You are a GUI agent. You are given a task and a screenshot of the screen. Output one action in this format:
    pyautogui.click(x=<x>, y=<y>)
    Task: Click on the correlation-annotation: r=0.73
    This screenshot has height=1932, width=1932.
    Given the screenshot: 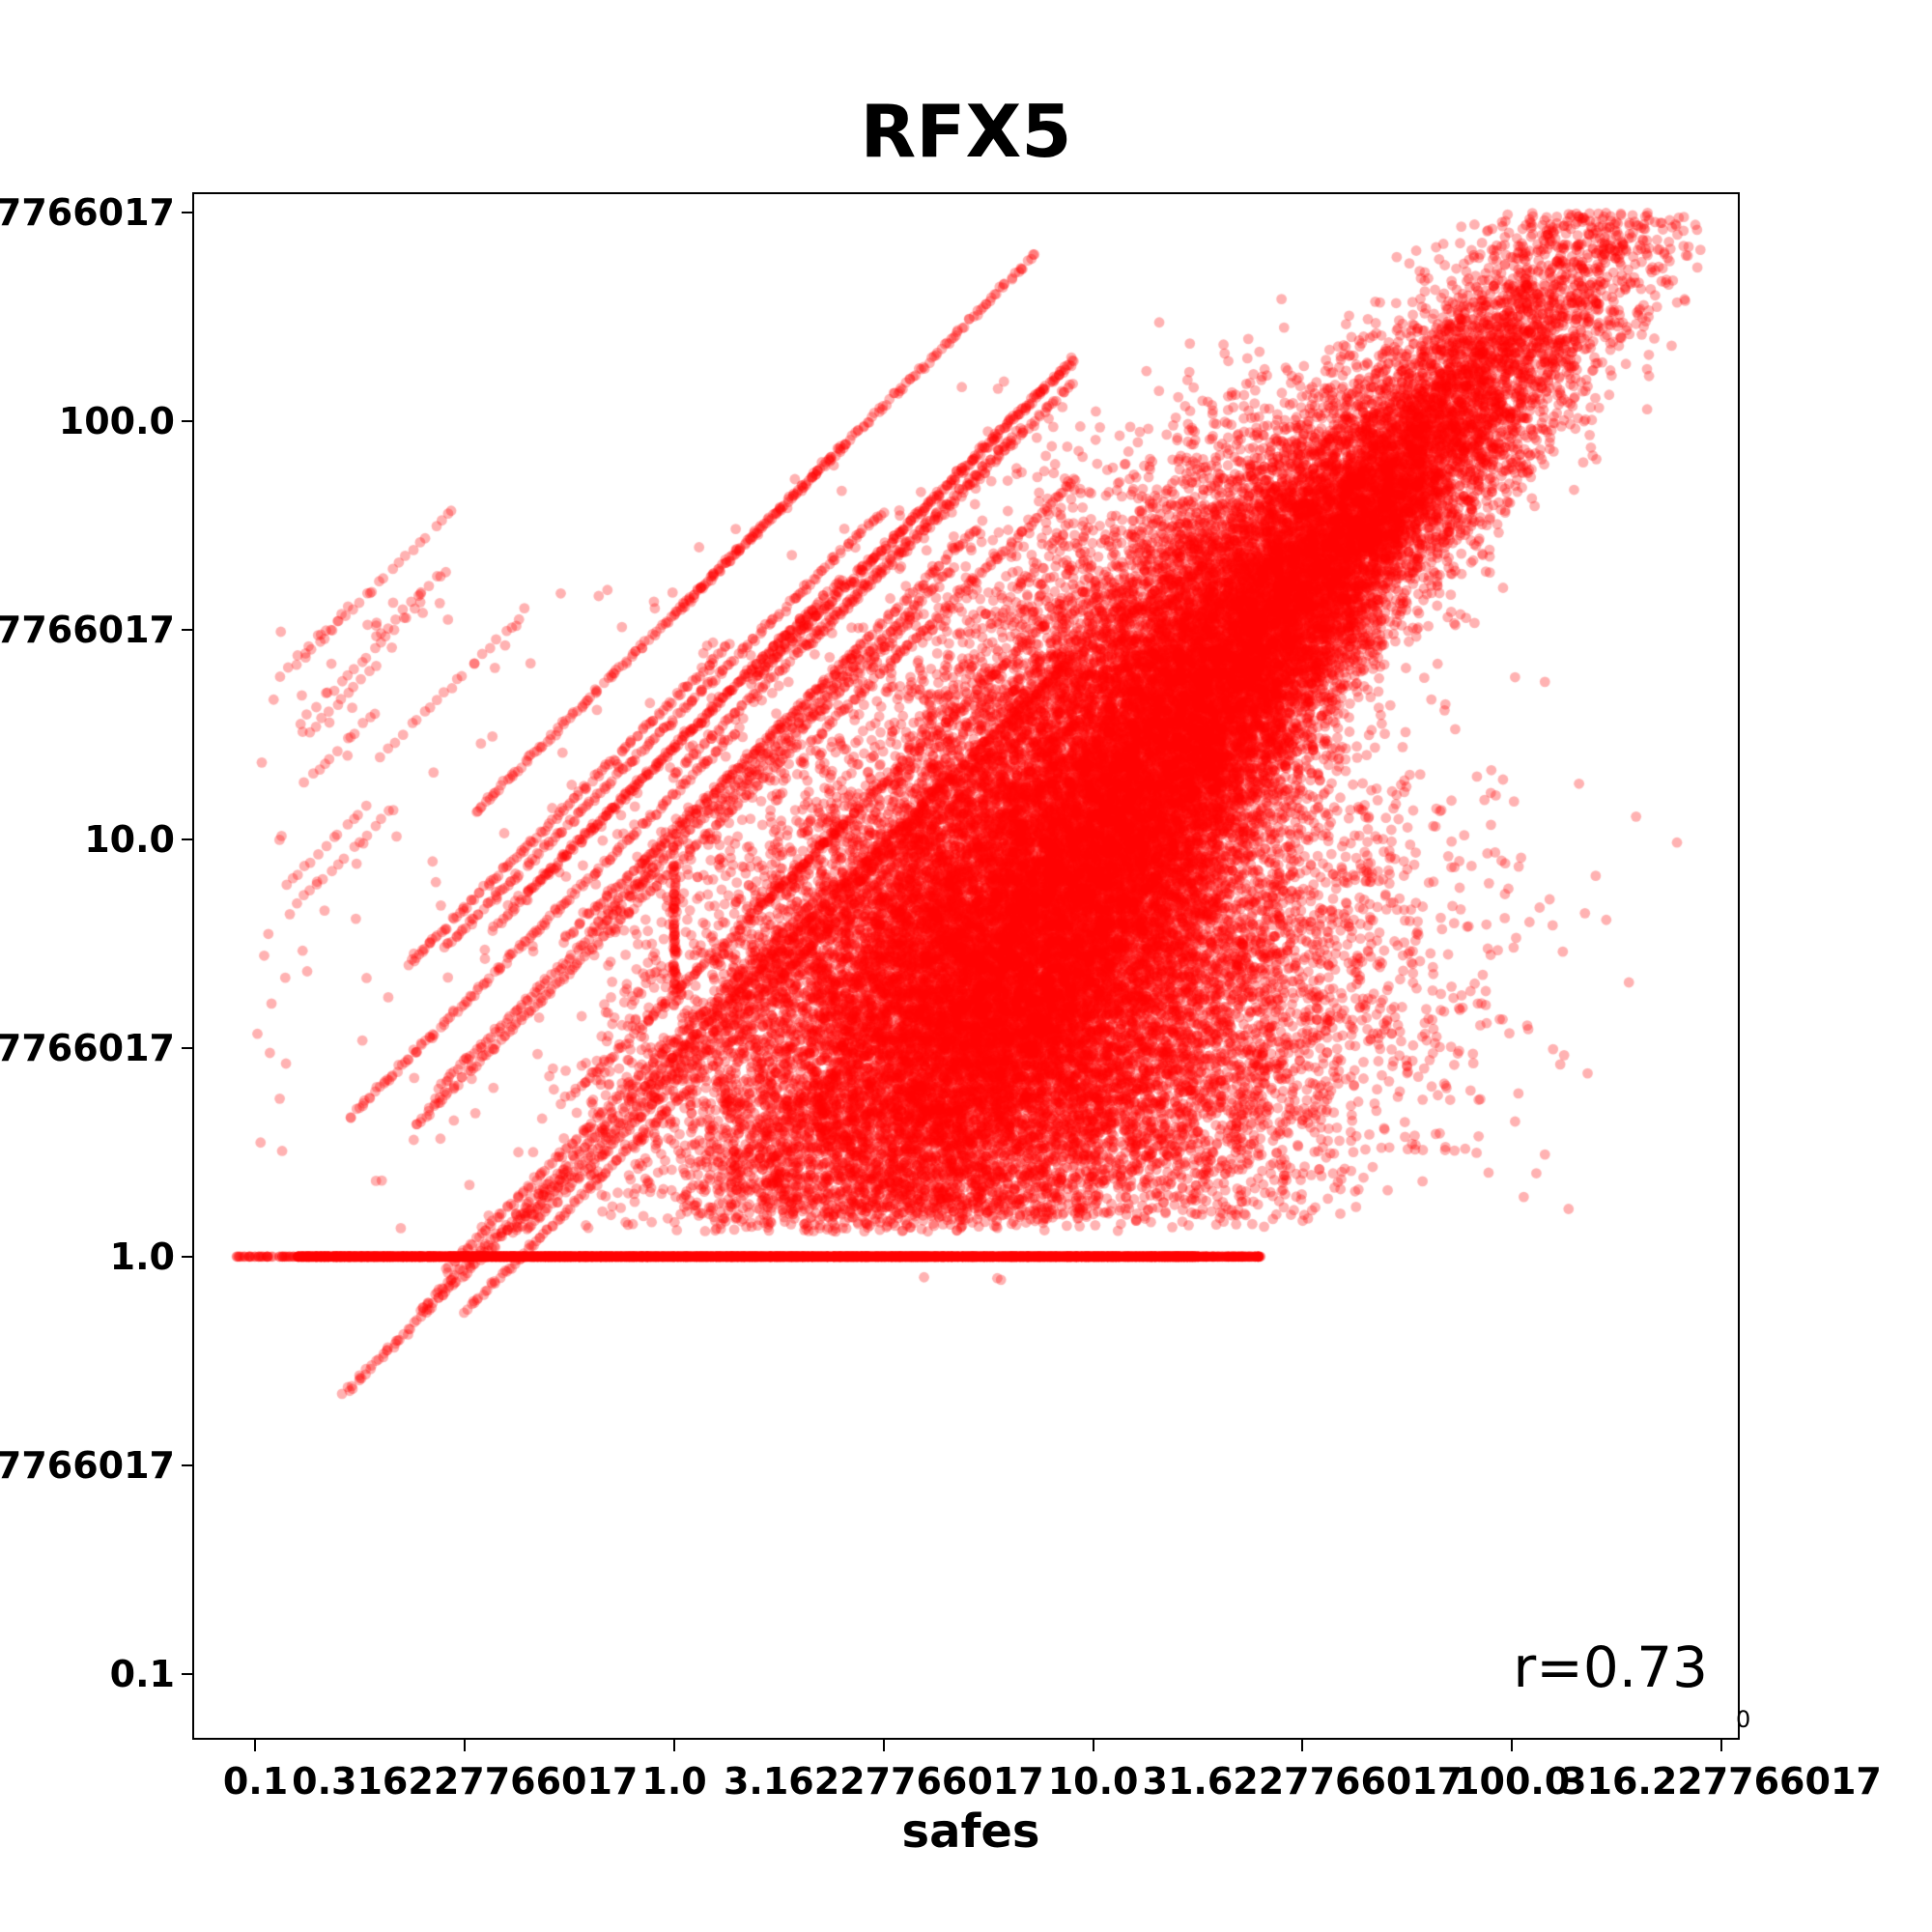 What is the action you would take?
    pyautogui.click(x=1610, y=1667)
    